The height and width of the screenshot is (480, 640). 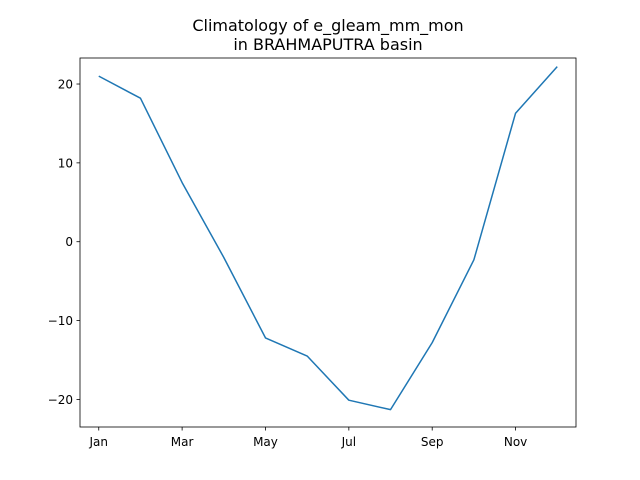 What do you see at coordinates (65, 163) in the screenshot?
I see `y-tick-label-3: 10` at bounding box center [65, 163].